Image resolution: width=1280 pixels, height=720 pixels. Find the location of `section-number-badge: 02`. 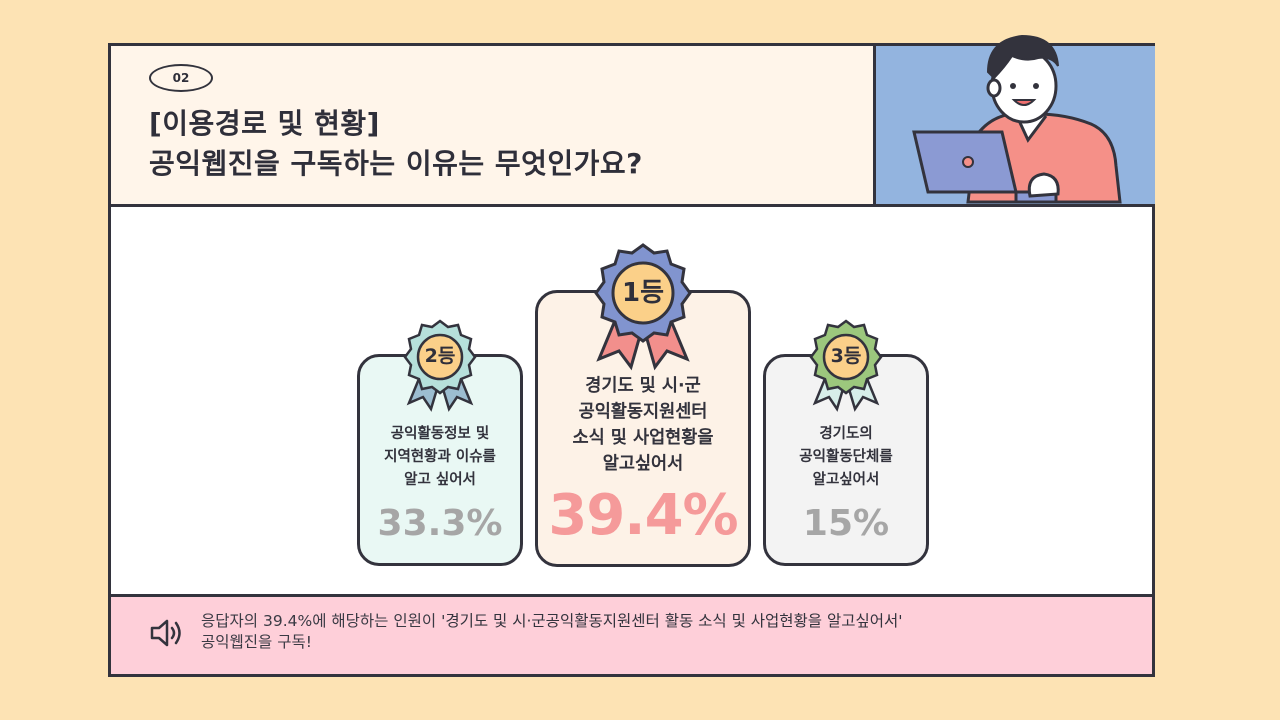

section-number-badge: 02 is located at coordinates (181, 78).